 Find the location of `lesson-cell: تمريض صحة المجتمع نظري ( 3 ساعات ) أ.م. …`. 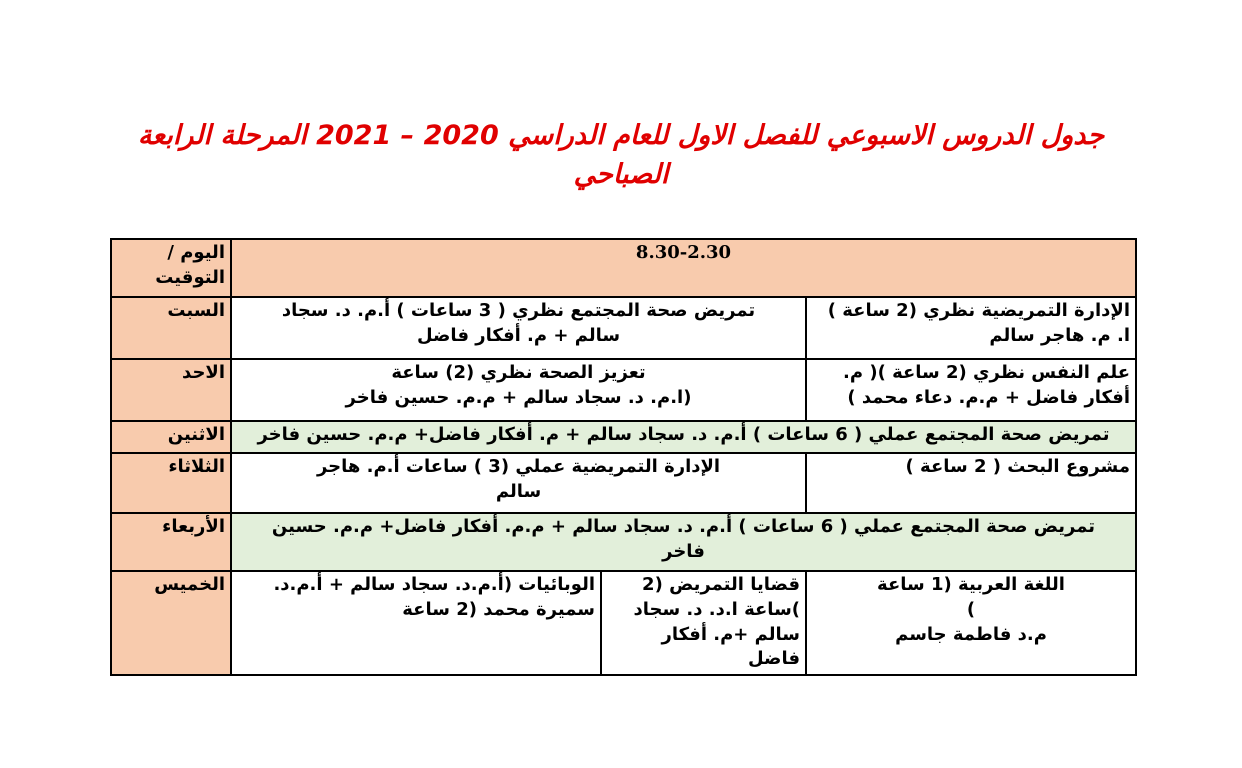

lesson-cell: تمريض صحة المجتمع نظري ( 3 ساعات ) أ.م. … is located at coordinates (518, 328).